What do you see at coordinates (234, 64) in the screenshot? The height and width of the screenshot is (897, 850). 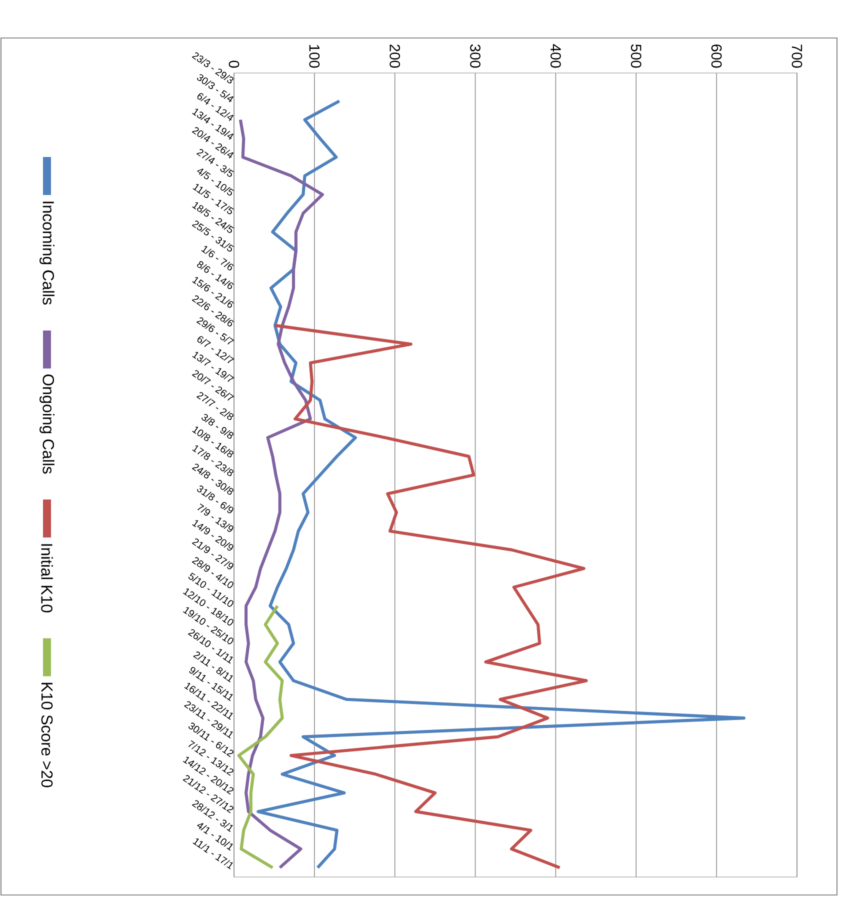 I see `x-tick-label: 0` at bounding box center [234, 64].